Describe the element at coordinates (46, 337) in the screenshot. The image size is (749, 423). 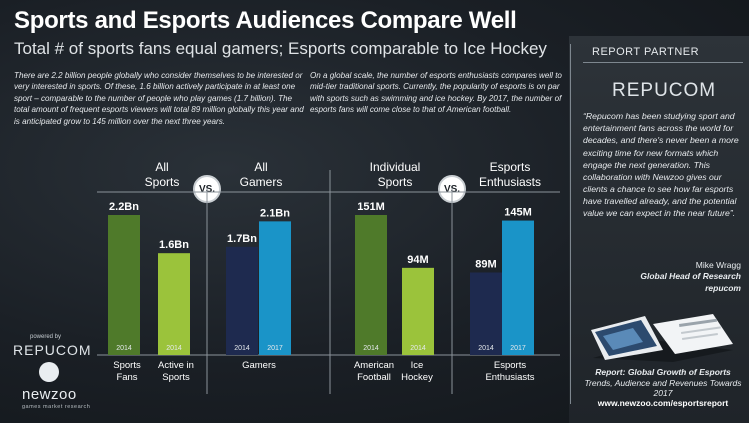
I see `powered-by-label: powered by` at that location.